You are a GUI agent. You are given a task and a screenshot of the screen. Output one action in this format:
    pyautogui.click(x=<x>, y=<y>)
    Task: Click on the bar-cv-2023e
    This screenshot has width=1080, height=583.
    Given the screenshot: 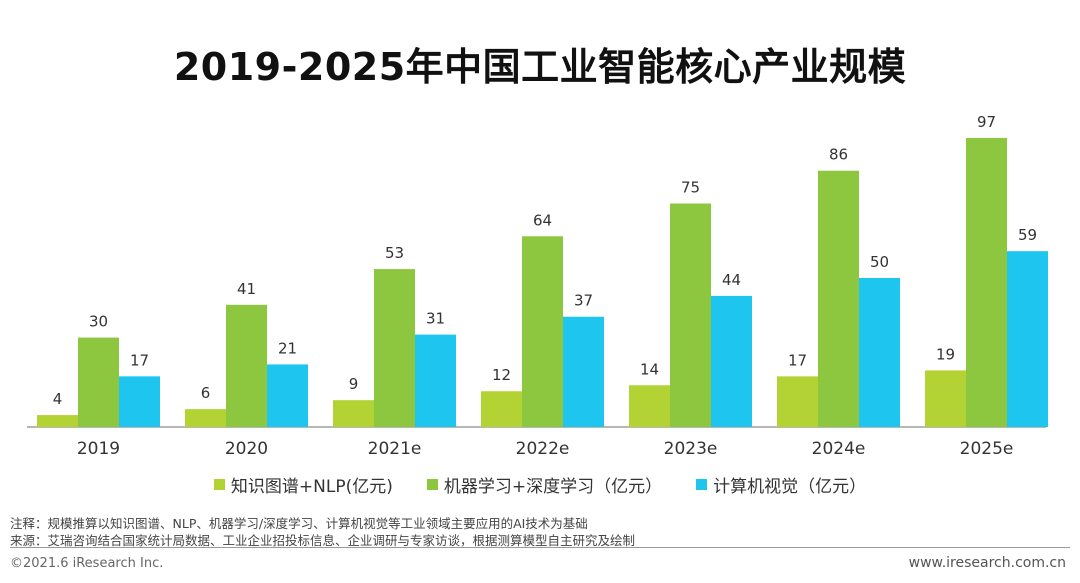 What is the action you would take?
    pyautogui.click(x=731, y=361)
    